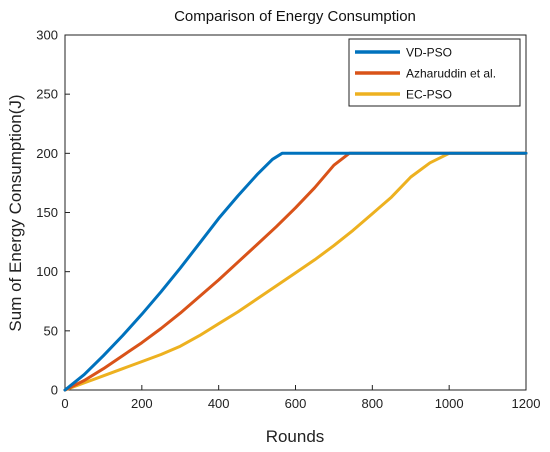 The height and width of the screenshot is (452, 550). I want to click on x-tick-label: 1200, so click(526, 403).